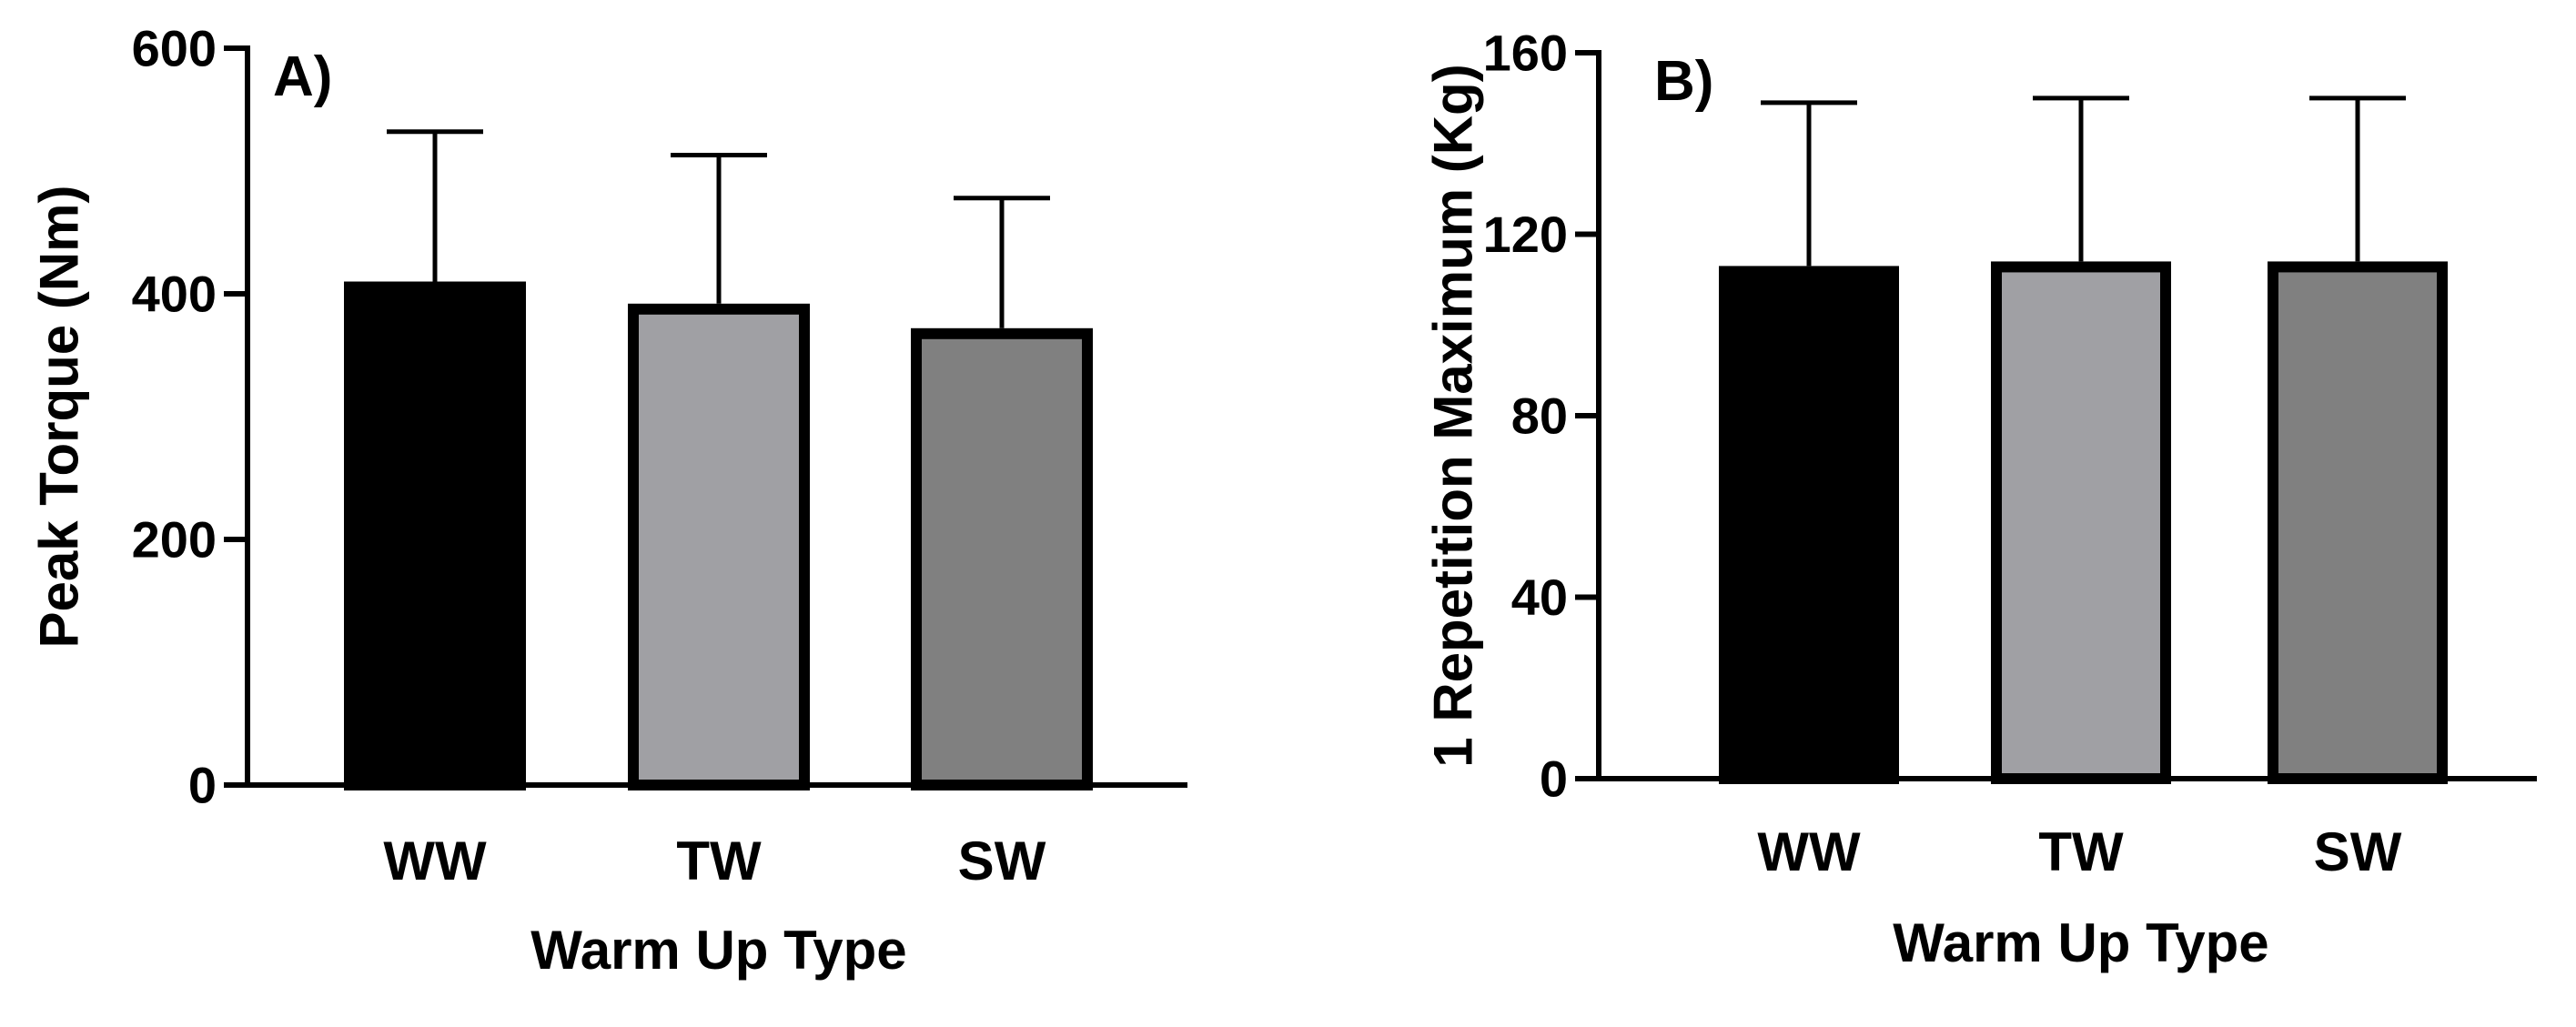 Image resolution: width=2576 pixels, height=1027 pixels. Describe the element at coordinates (718, 950) in the screenshot. I see `panel-a-x-axis-title: Warm Up Type` at that location.